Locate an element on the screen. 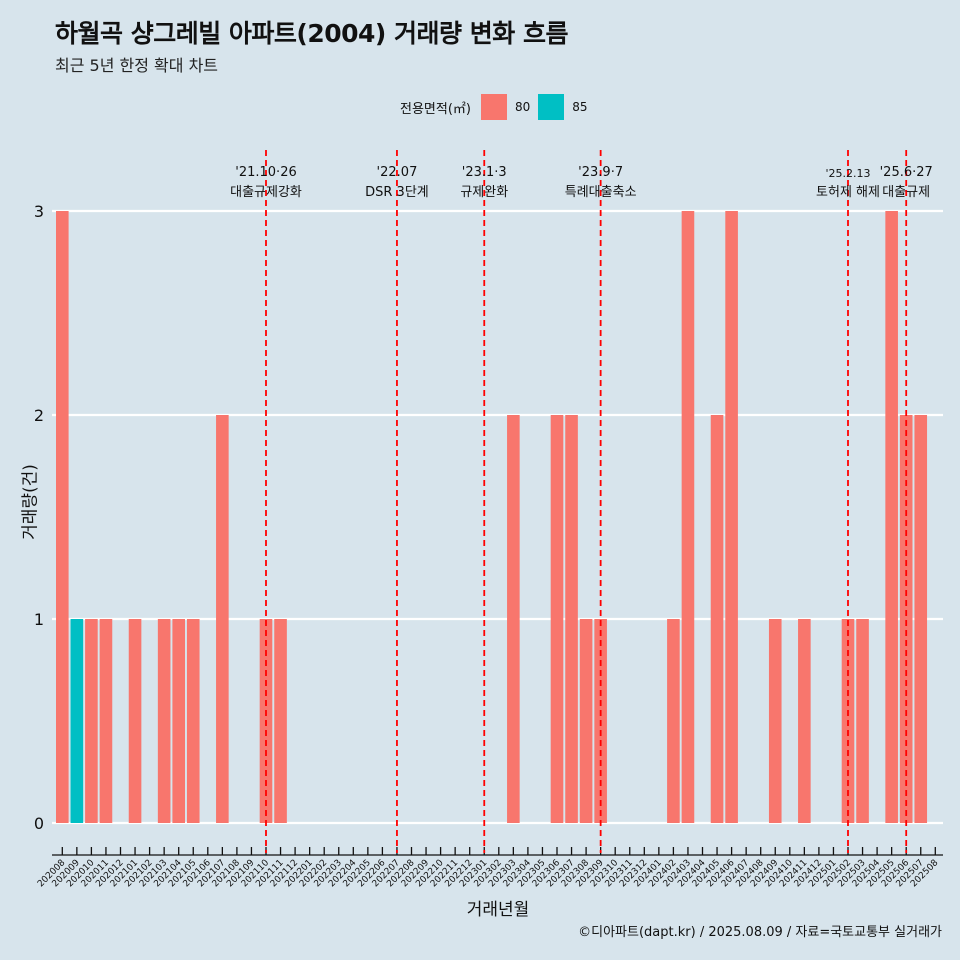 The width and height of the screenshot is (960, 960). y-tick-label-2: 2 is located at coordinates (39, 415).